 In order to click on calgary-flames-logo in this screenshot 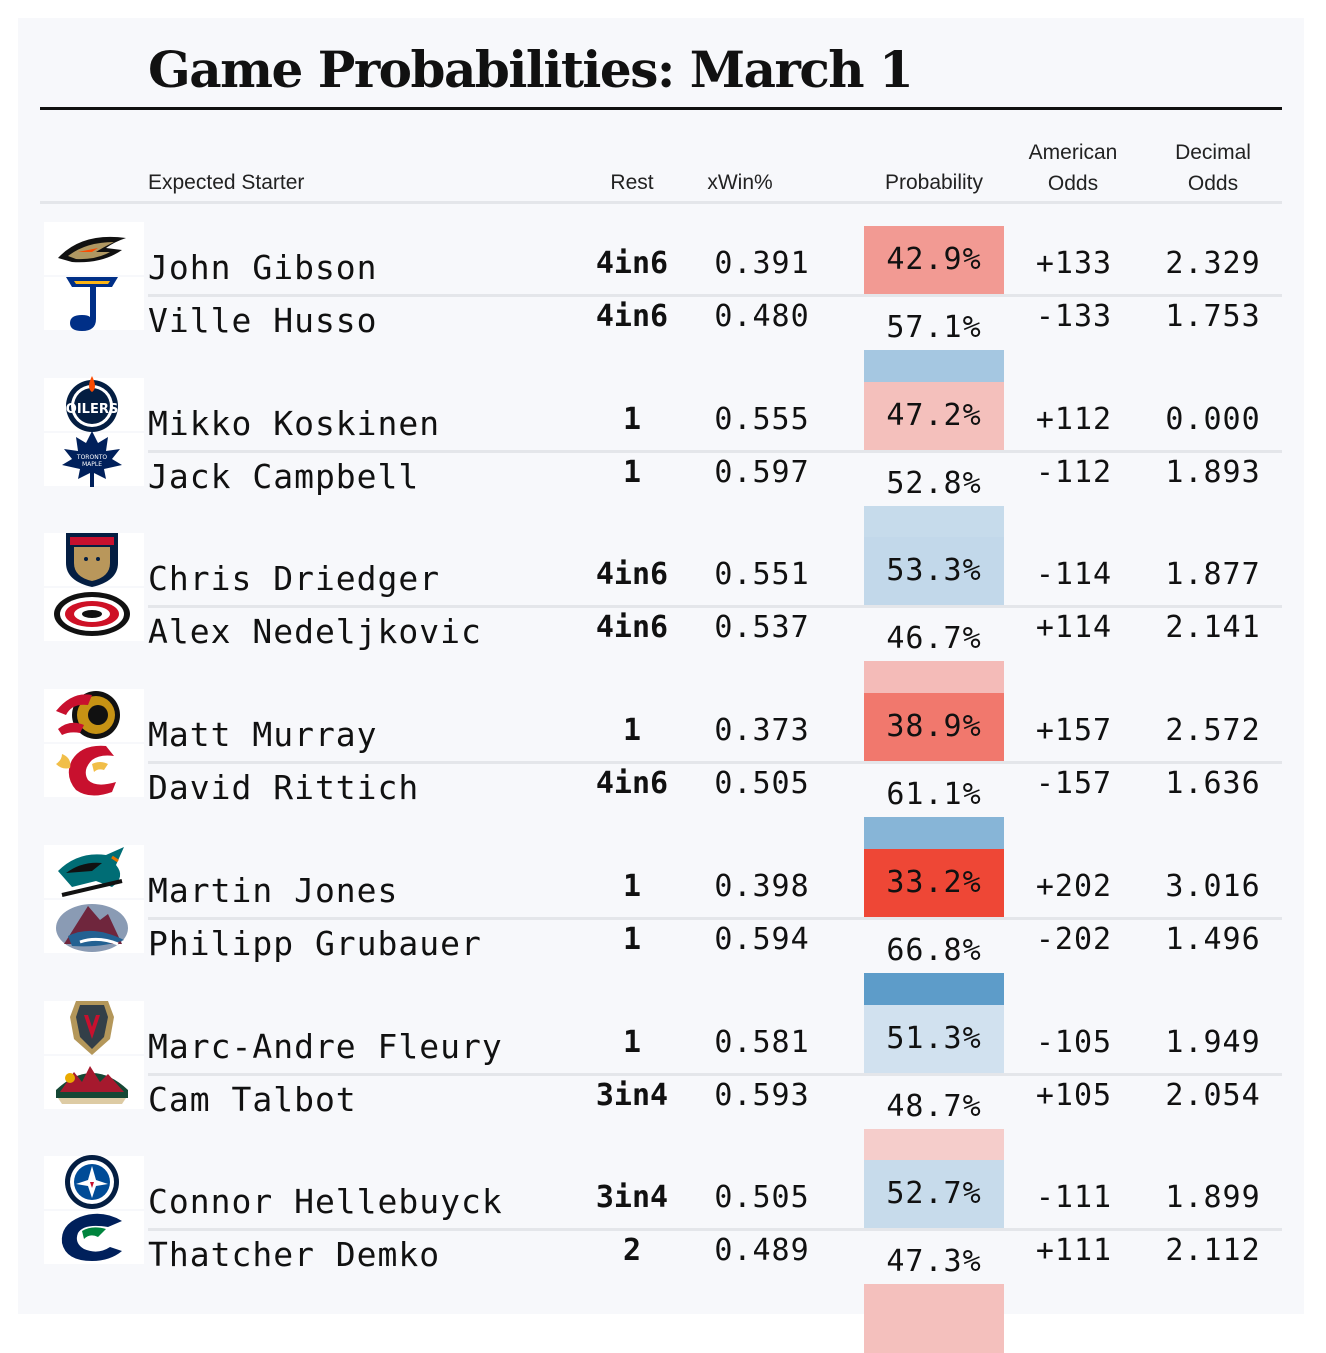, I will do `click(92, 770)`.